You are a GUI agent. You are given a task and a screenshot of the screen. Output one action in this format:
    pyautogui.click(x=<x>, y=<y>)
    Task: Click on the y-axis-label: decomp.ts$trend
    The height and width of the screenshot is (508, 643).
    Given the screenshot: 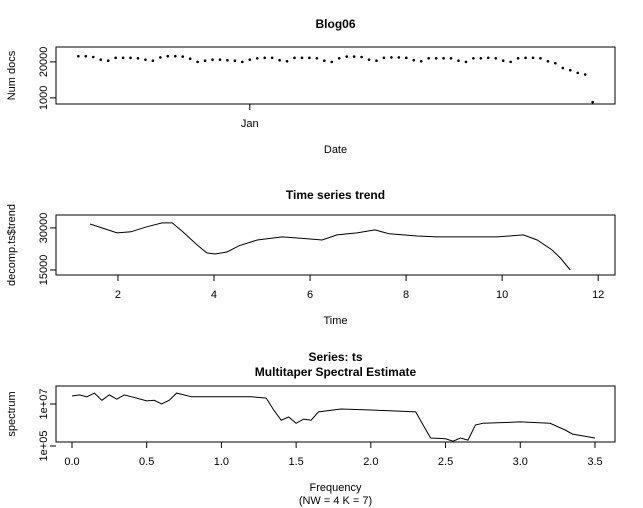 What is the action you would take?
    pyautogui.click(x=12, y=245)
    